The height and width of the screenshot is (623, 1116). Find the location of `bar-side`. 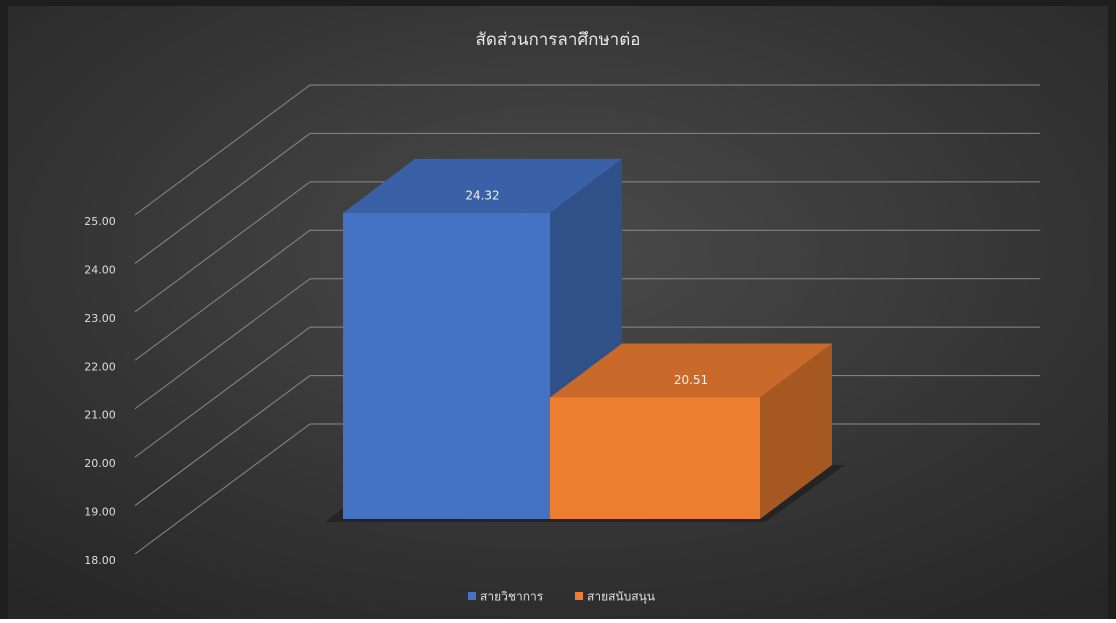

bar-side is located at coordinates (796, 431).